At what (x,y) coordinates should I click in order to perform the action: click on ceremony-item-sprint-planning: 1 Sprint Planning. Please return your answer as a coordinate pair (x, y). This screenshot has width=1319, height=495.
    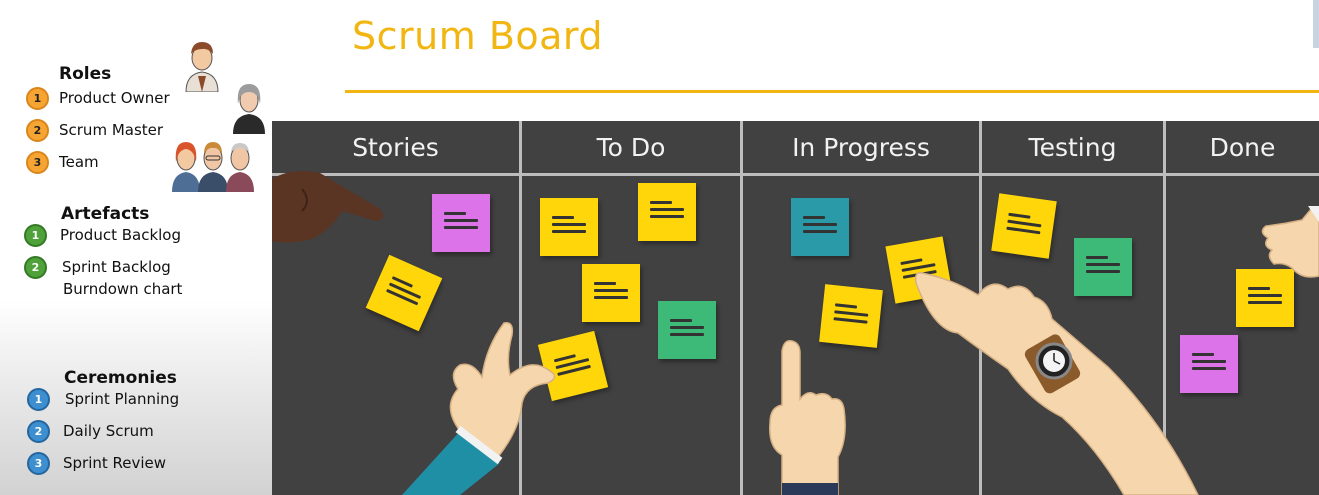
    Looking at the image, I should click on (103, 399).